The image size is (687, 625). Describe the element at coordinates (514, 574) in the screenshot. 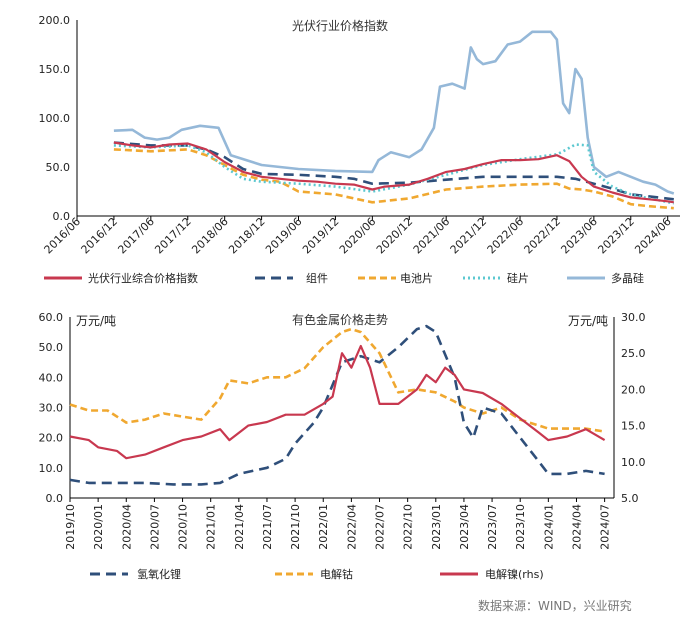

I see `legend-label-nickel: 电解镍(rhs)` at that location.